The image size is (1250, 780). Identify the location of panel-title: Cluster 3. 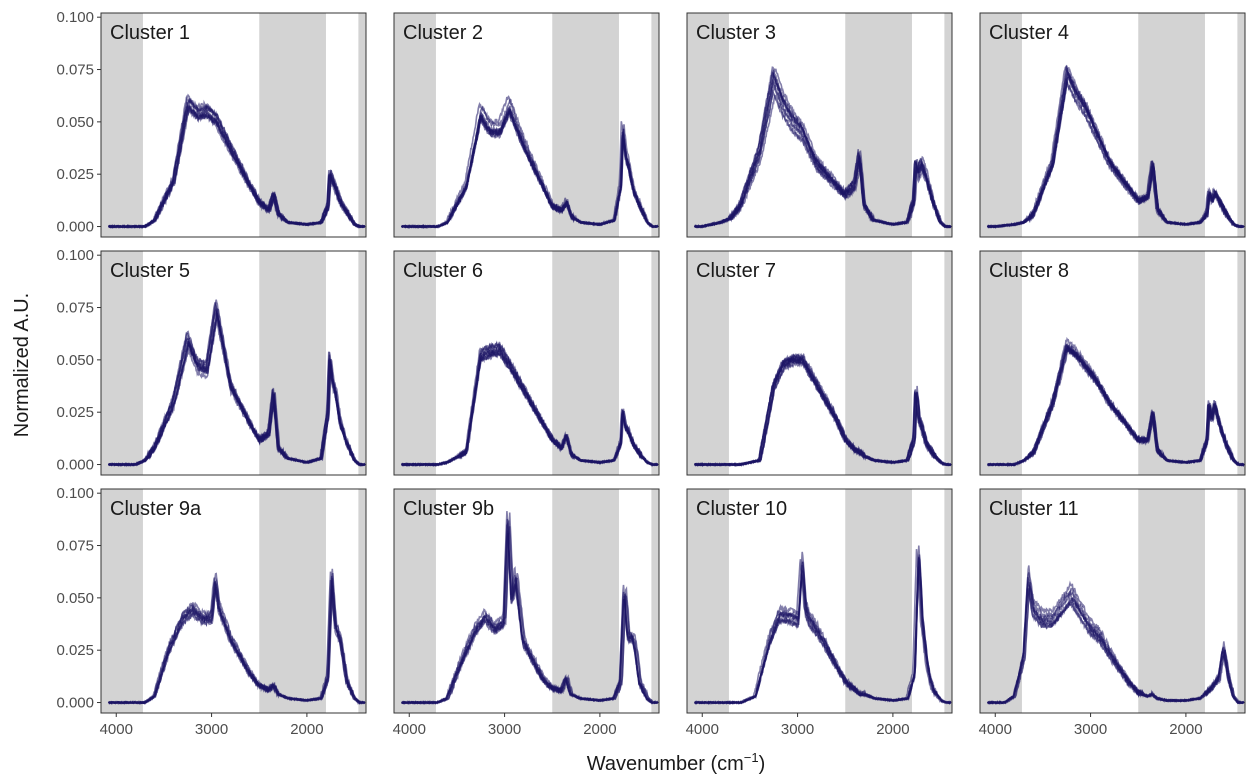
(736, 33).